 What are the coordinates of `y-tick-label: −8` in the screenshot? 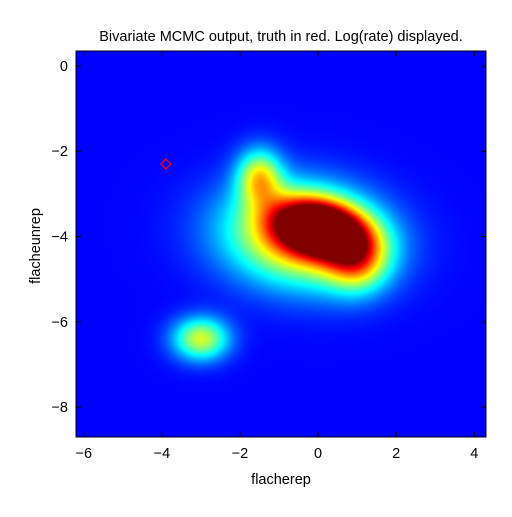 It's located at (59, 408).